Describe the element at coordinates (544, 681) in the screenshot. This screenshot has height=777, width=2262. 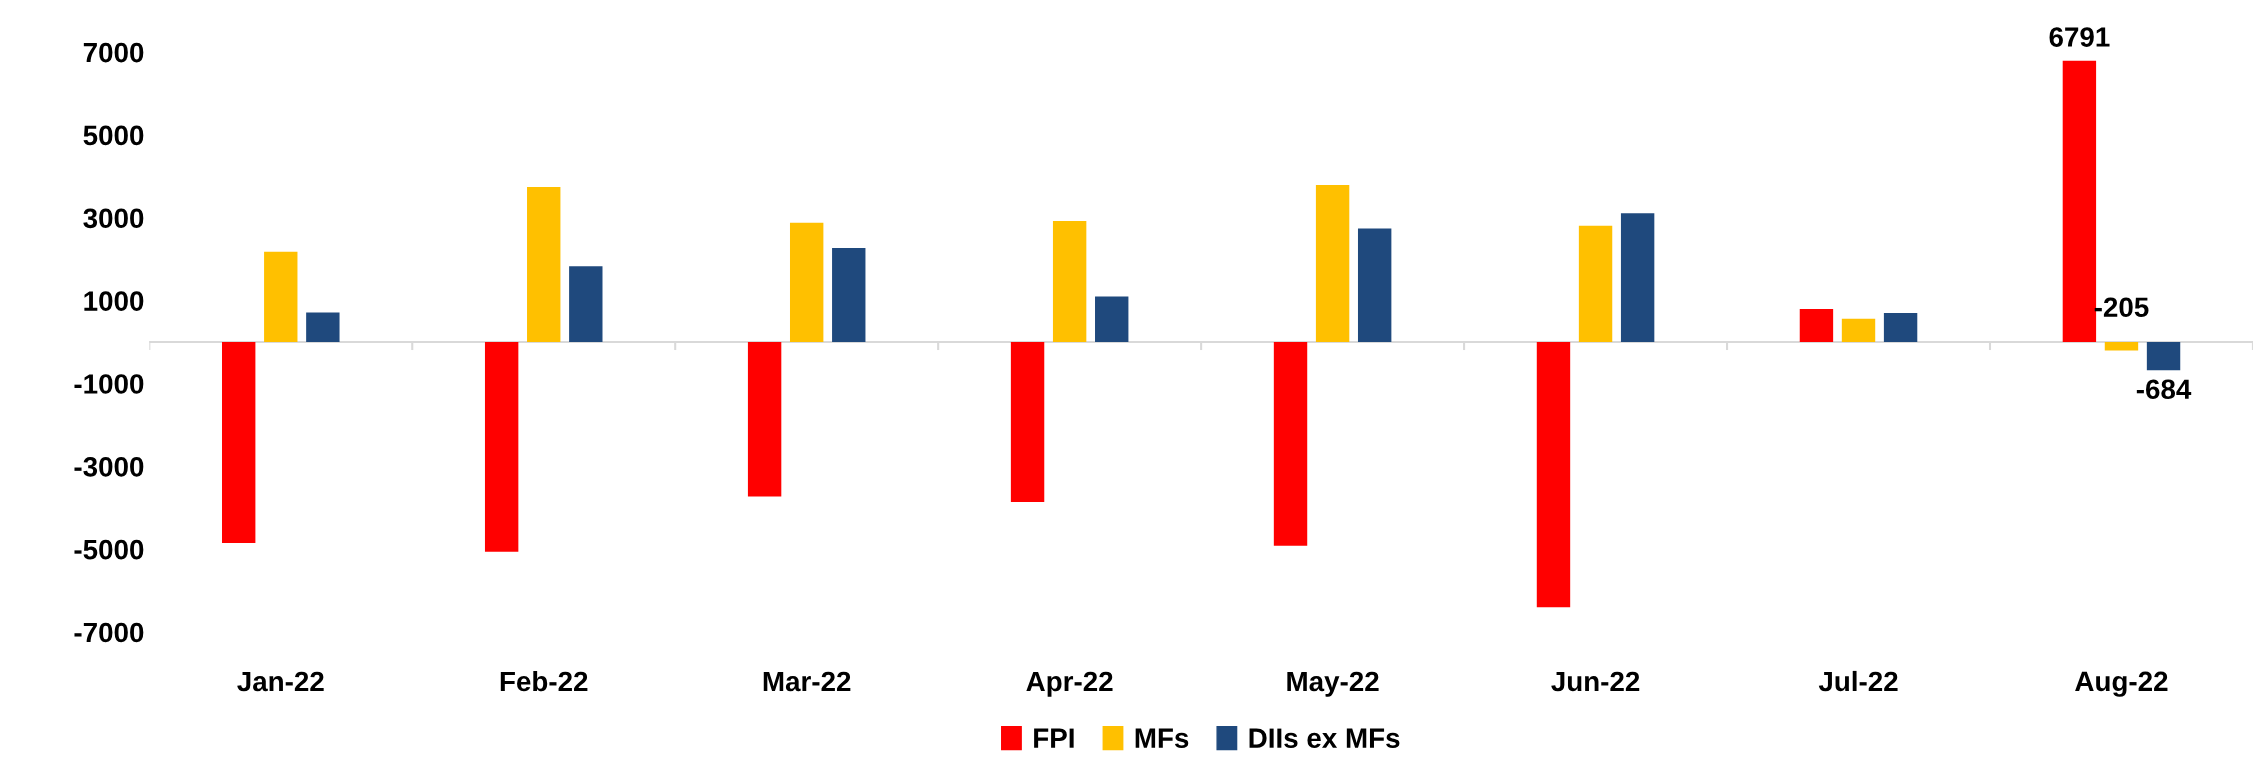
I see `x-tick-label: Feb-22` at that location.